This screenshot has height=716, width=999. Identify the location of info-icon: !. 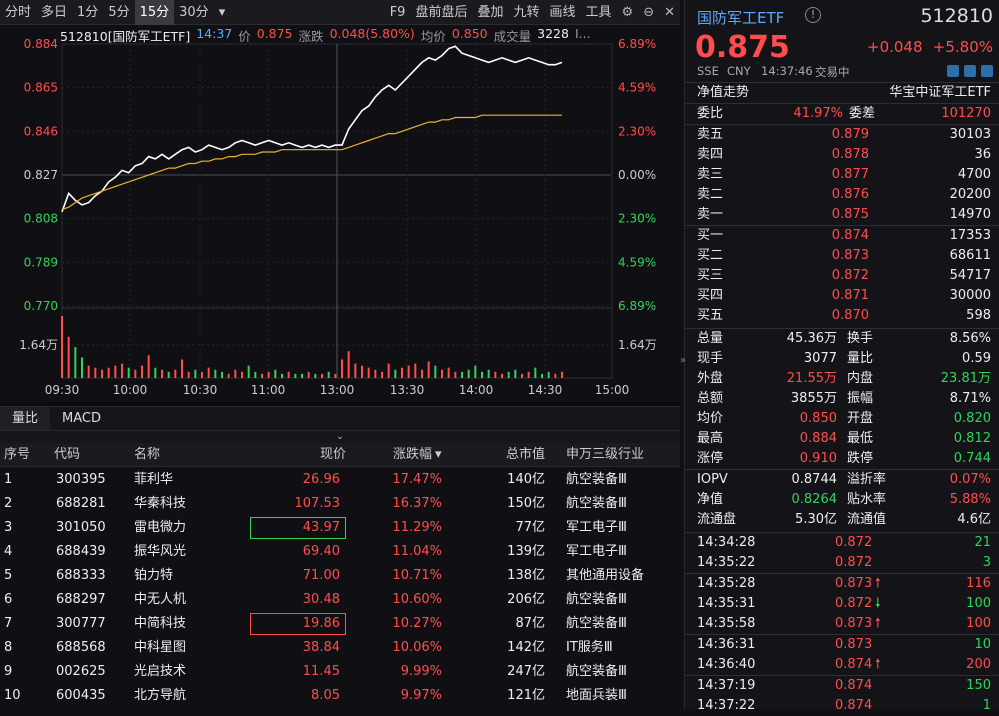
(813, 15).